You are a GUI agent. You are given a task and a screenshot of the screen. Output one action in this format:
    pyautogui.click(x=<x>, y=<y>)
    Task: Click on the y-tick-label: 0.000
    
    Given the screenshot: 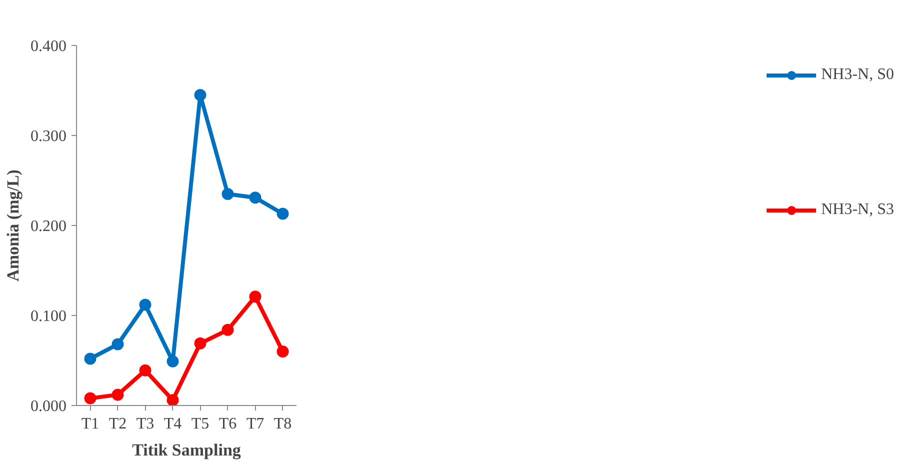 What is the action you would take?
    pyautogui.click(x=48, y=406)
    